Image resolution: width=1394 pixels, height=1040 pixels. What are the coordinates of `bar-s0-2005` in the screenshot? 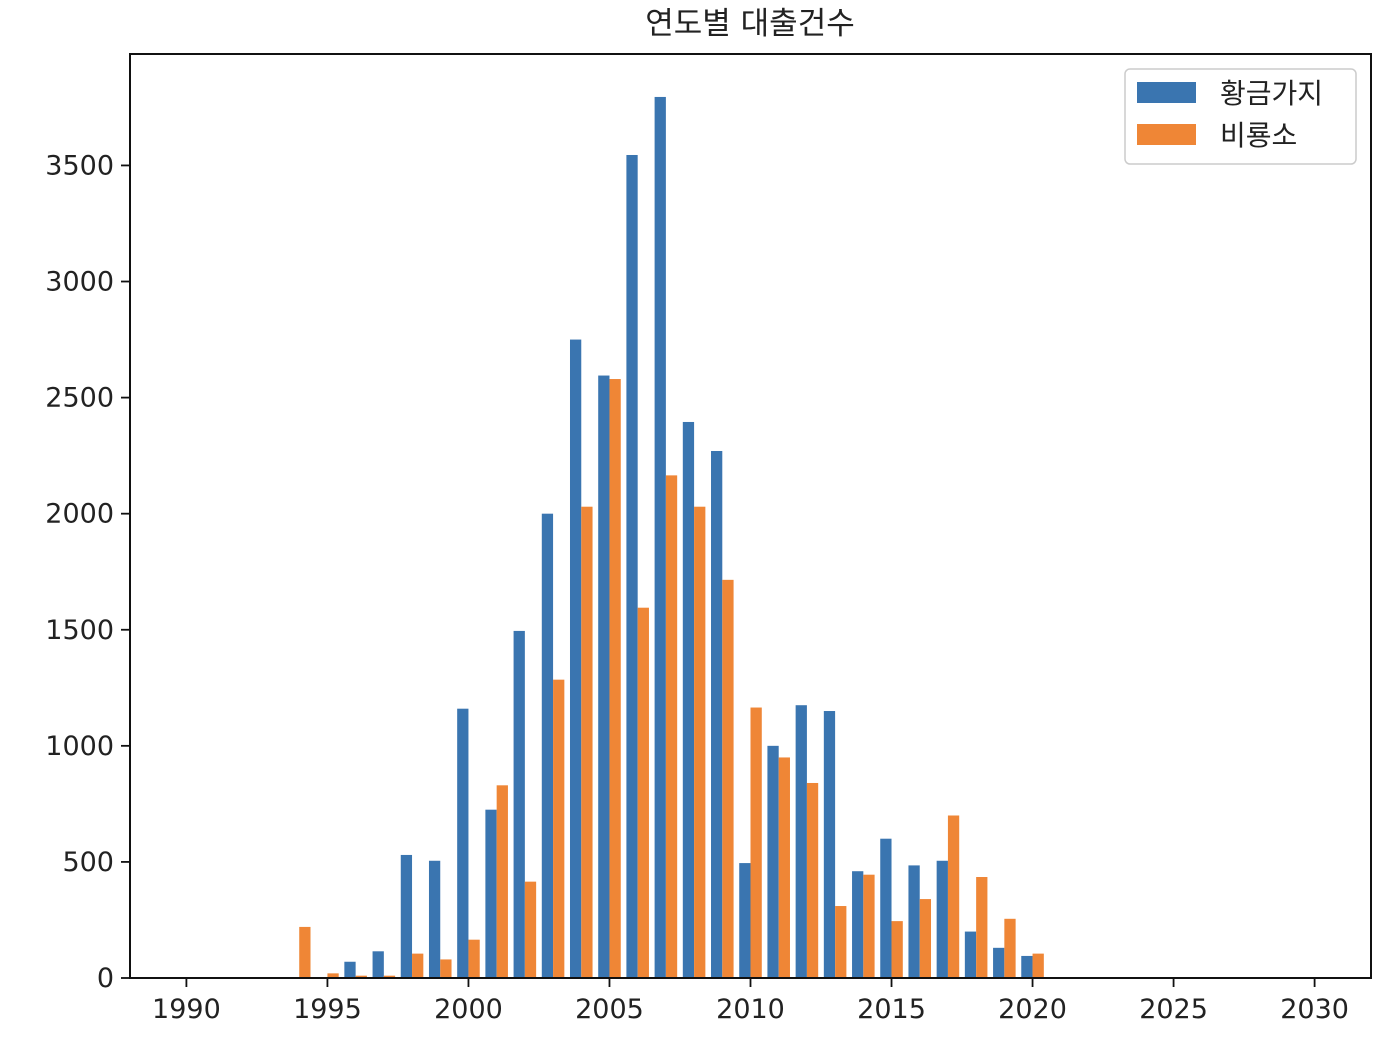 It's located at (604, 676).